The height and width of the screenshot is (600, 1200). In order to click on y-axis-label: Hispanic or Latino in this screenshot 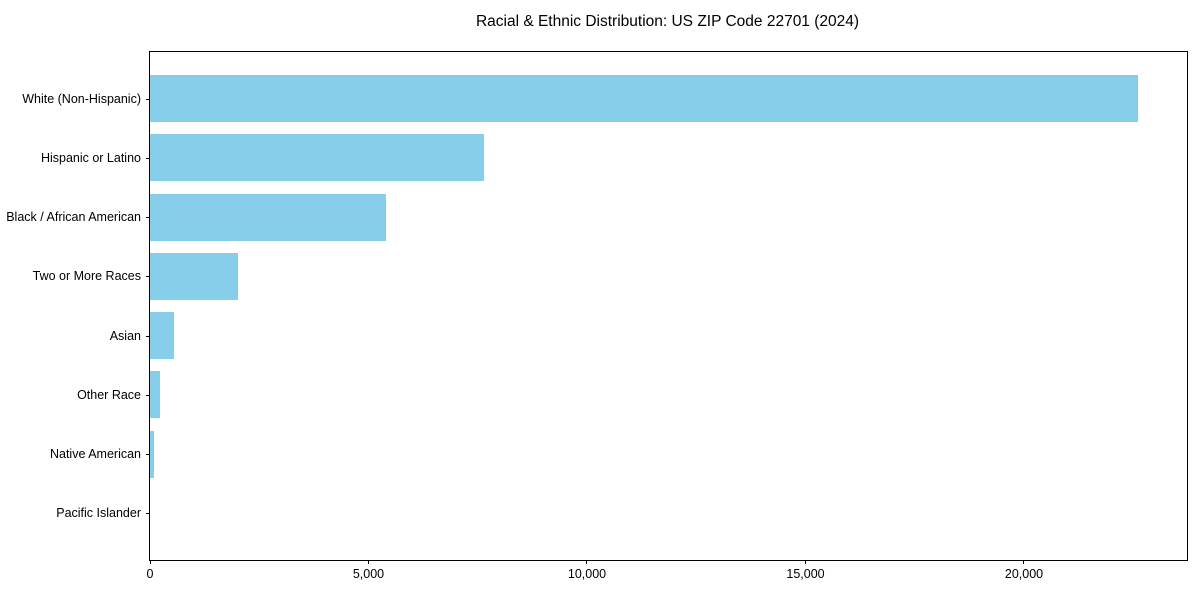, I will do `click(90, 157)`.